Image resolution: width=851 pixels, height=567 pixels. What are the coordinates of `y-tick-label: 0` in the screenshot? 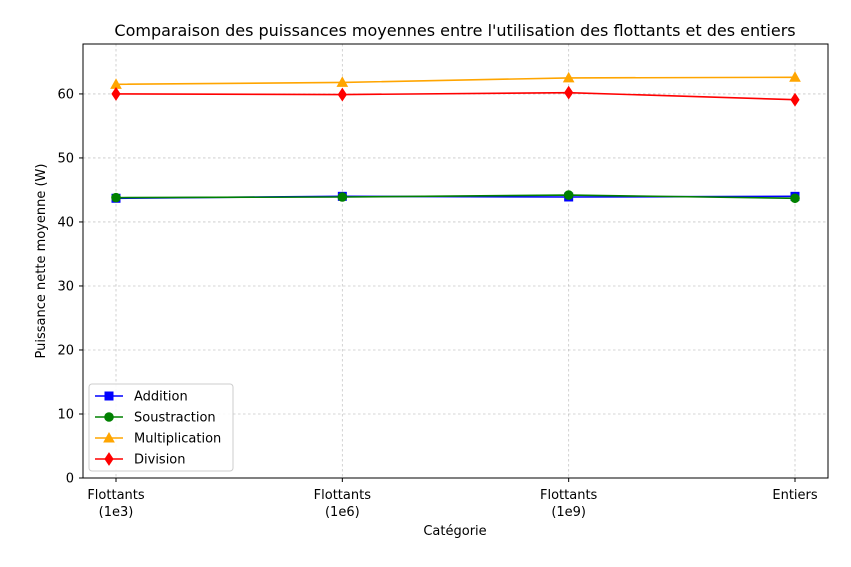 It's located at (70, 479).